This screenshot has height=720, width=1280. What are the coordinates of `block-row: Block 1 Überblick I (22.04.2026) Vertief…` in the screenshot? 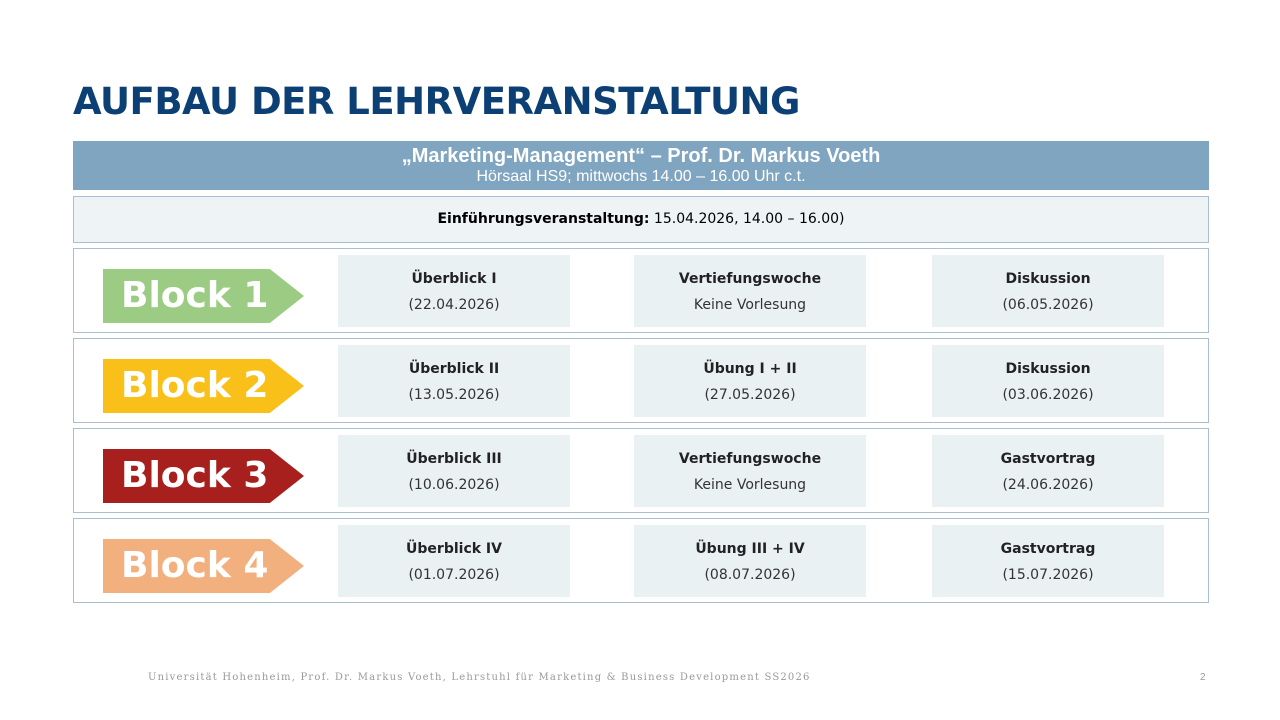 It's located at (641, 290).